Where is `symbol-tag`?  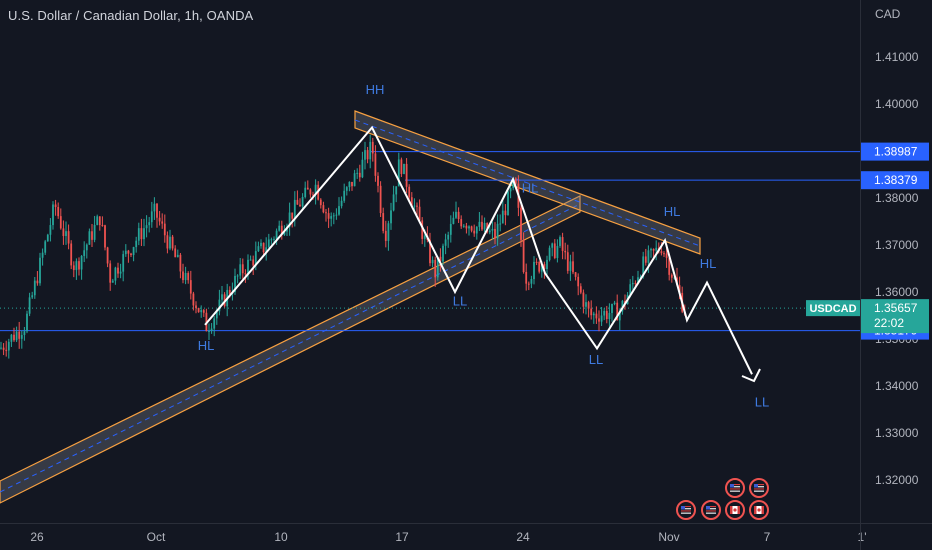 symbol-tag is located at coordinates (833, 308).